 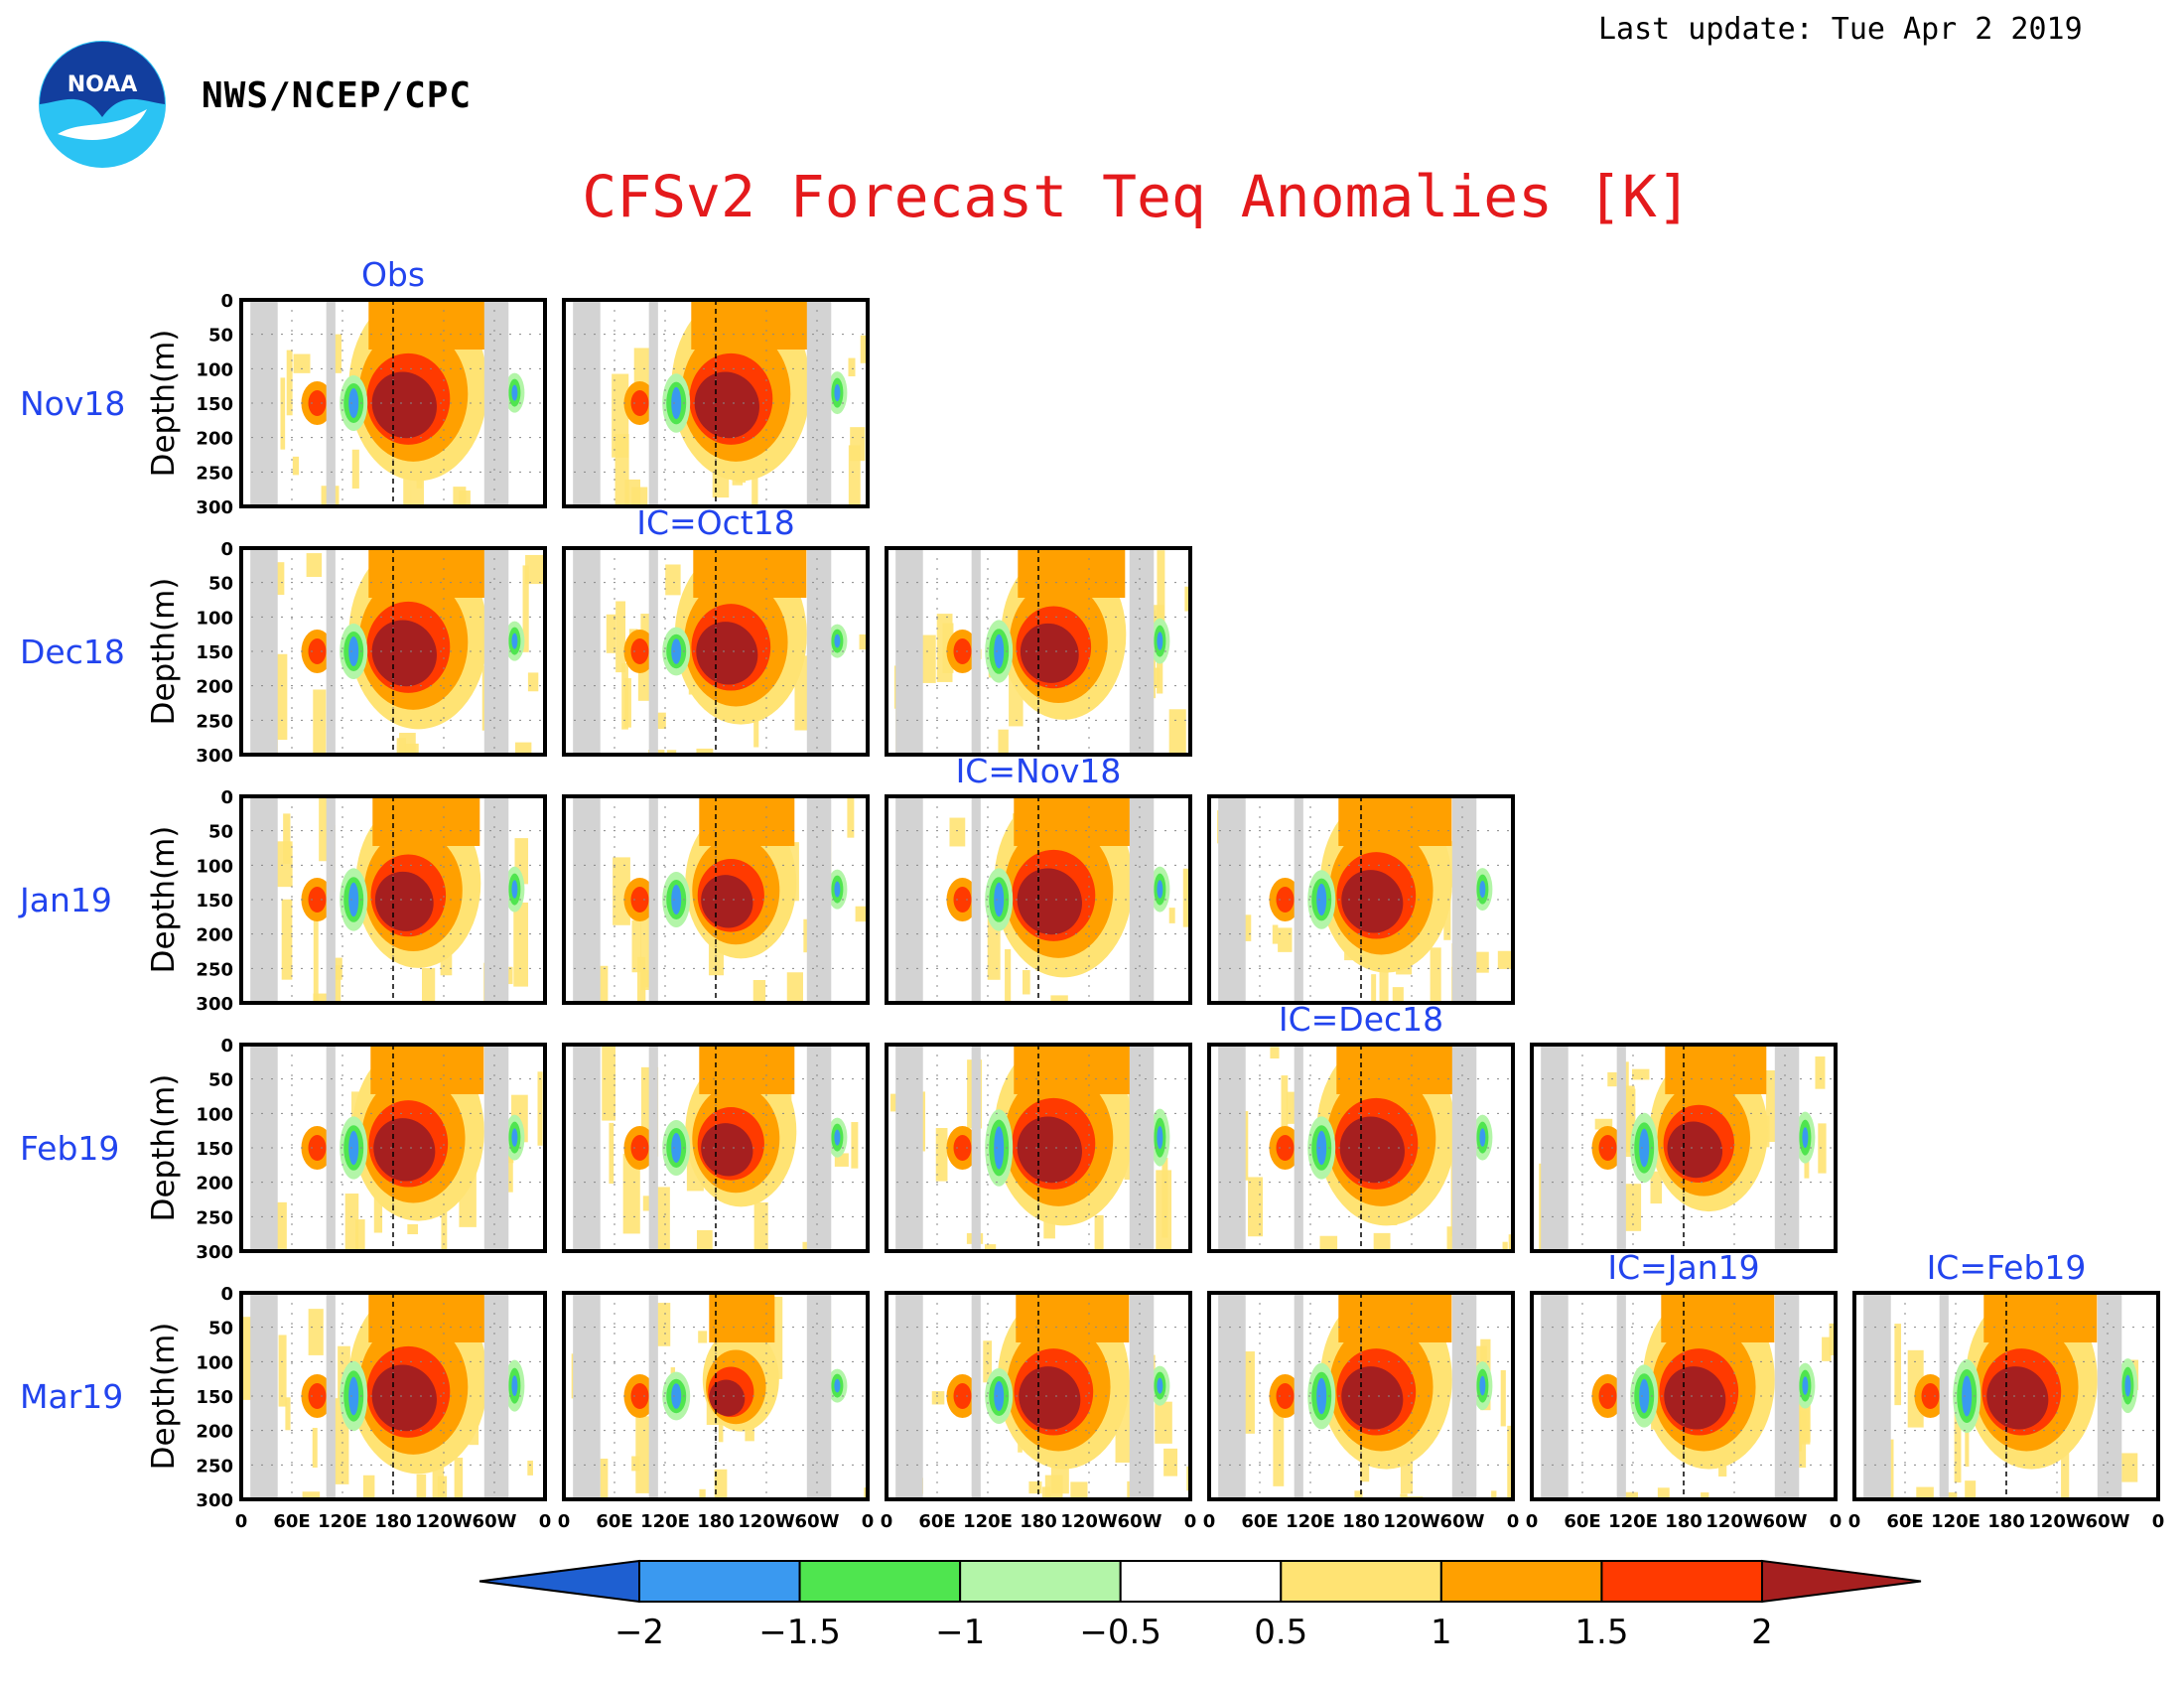 I want to click on column-title: IC=Nov18, so click(x=1039, y=771).